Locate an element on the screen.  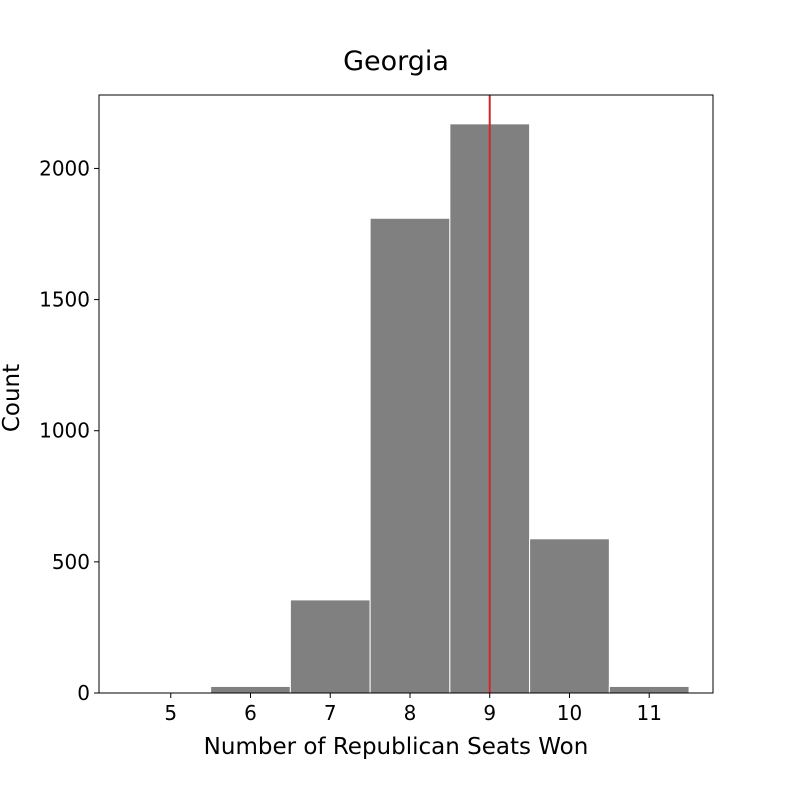
y-tick-label: 0 is located at coordinates (83, 693).